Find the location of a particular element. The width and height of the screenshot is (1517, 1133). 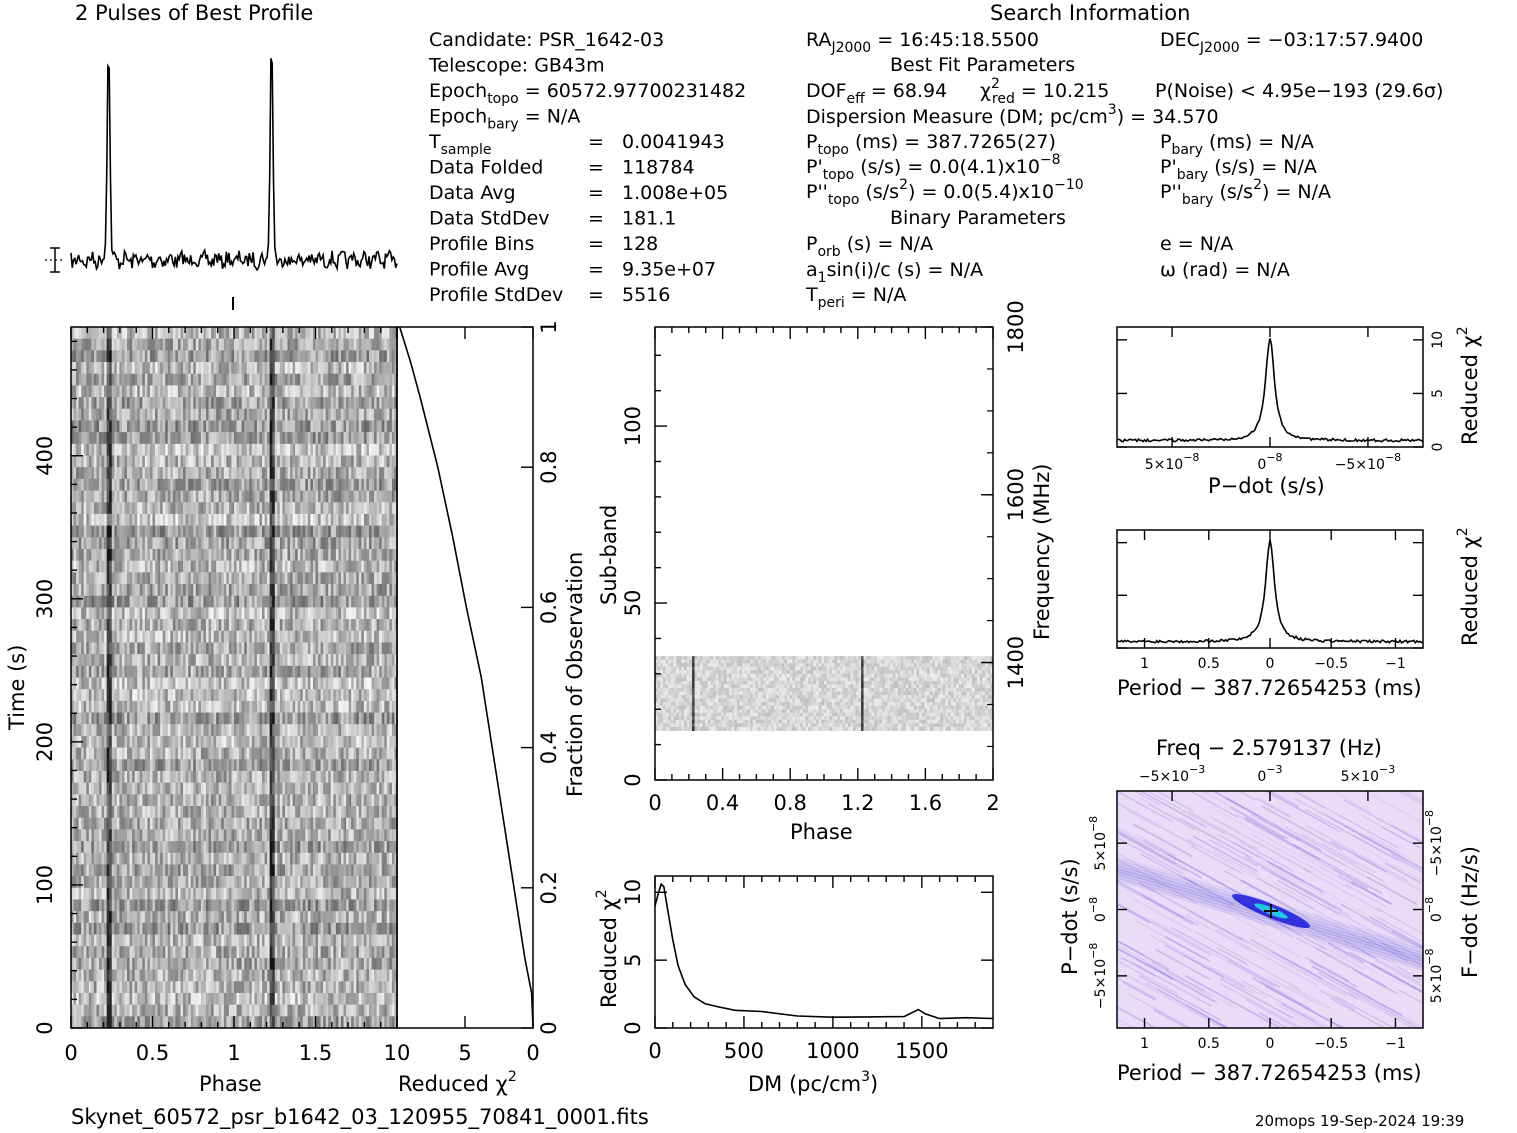

tick-label: 1600 is located at coordinates (1016, 494).